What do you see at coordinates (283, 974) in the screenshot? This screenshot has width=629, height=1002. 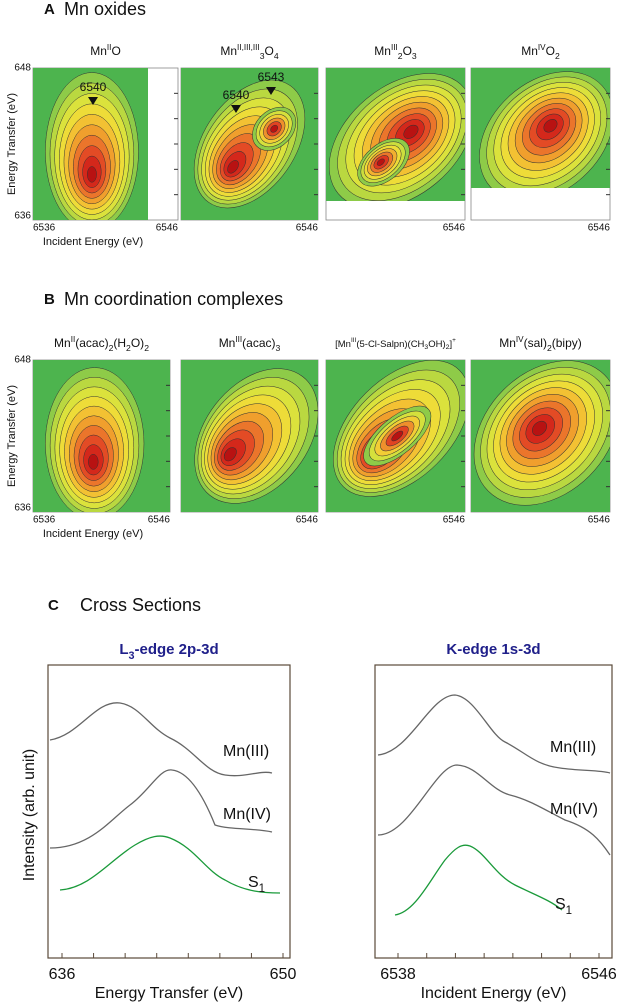 I see `x-tick-label: 650` at bounding box center [283, 974].